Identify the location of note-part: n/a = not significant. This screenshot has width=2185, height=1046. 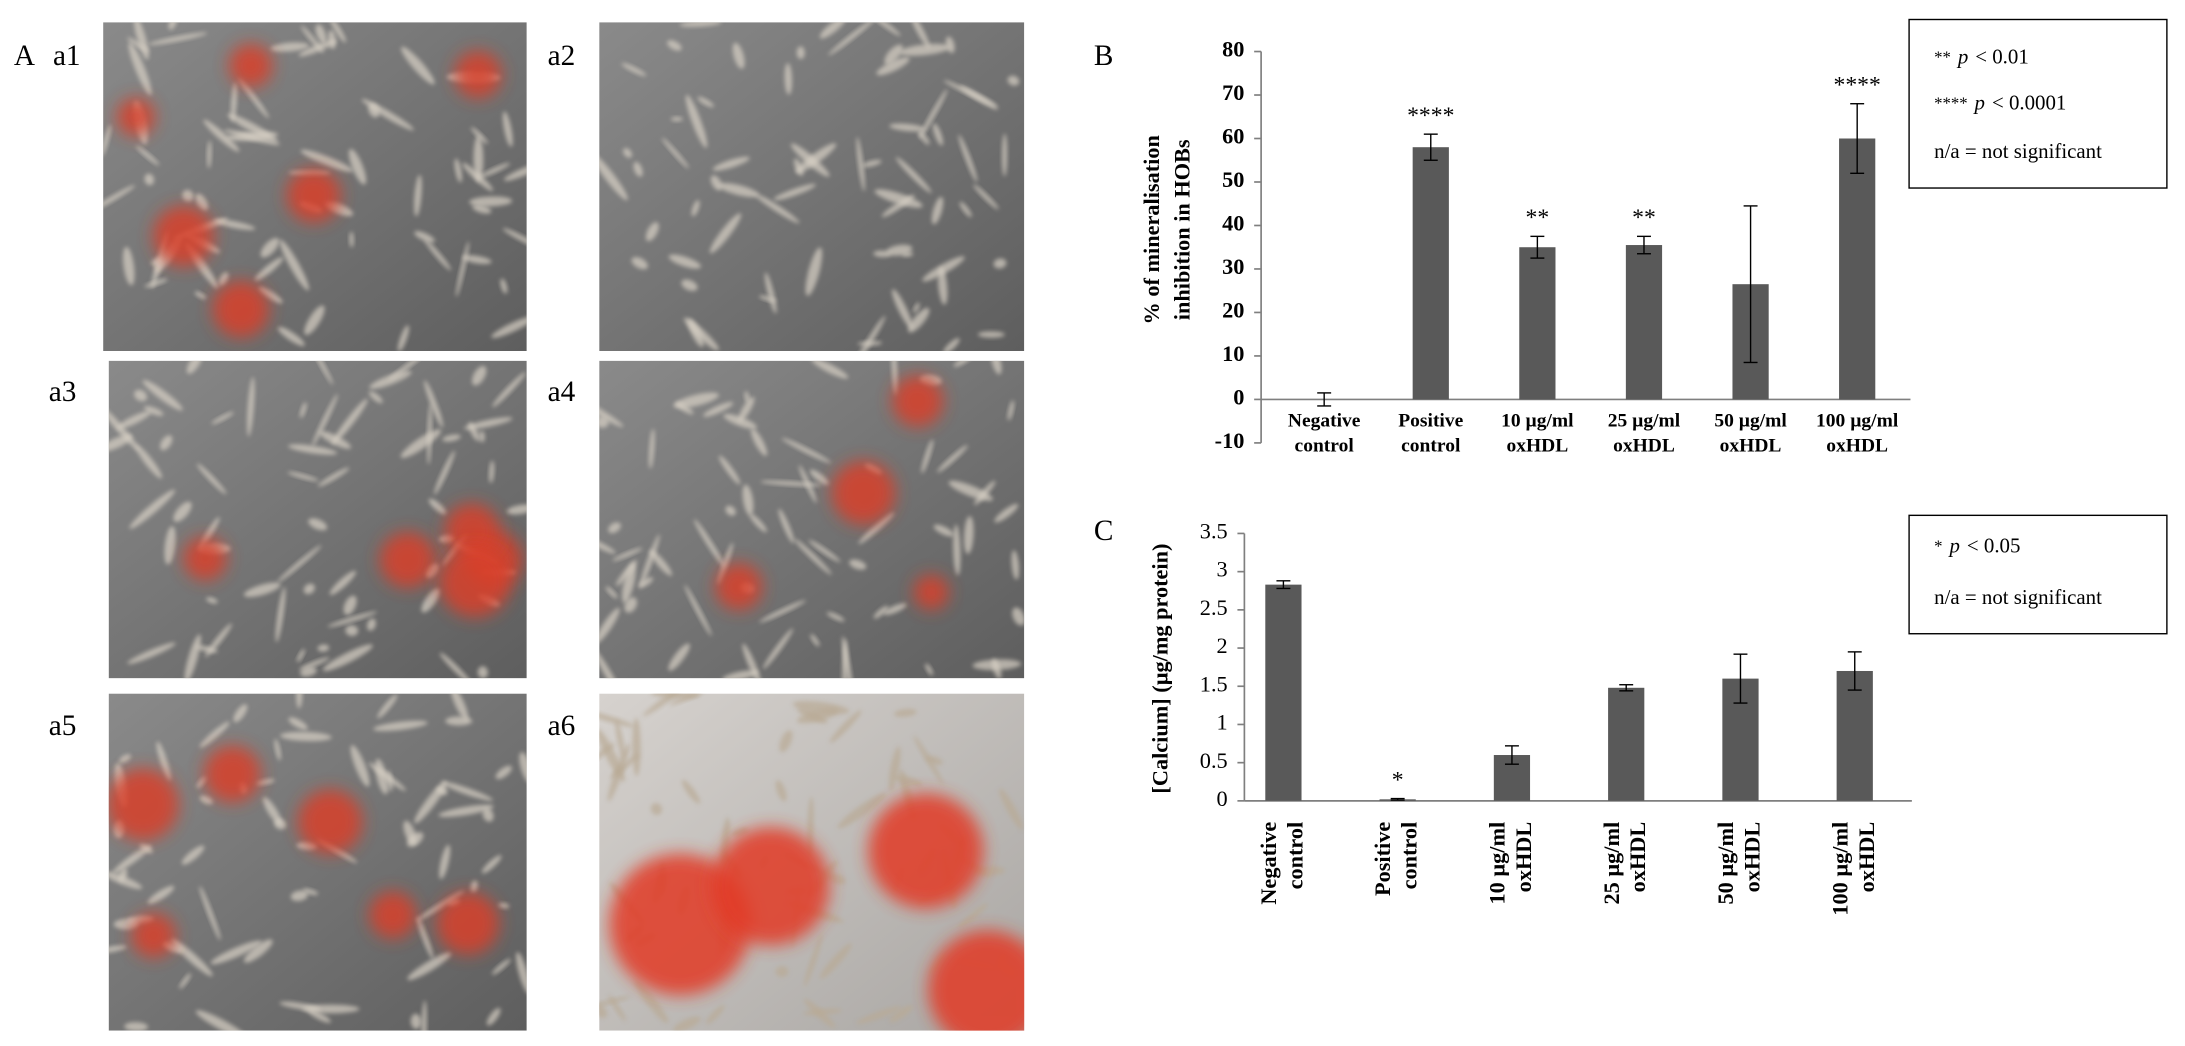
(2018, 597).